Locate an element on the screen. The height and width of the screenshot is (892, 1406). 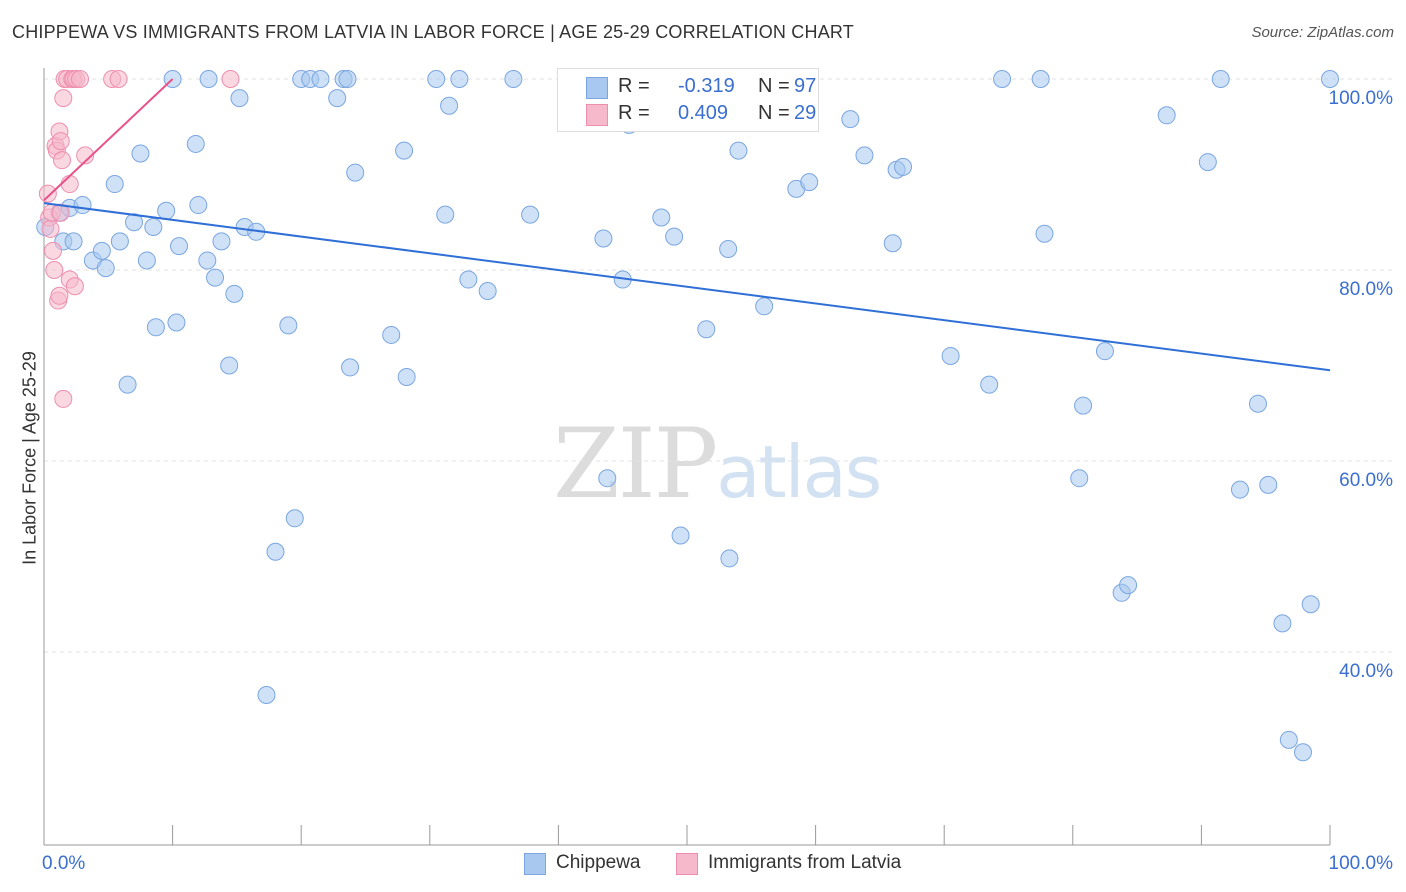
legend-swatch-chippewa is located at coordinates (535, 864).